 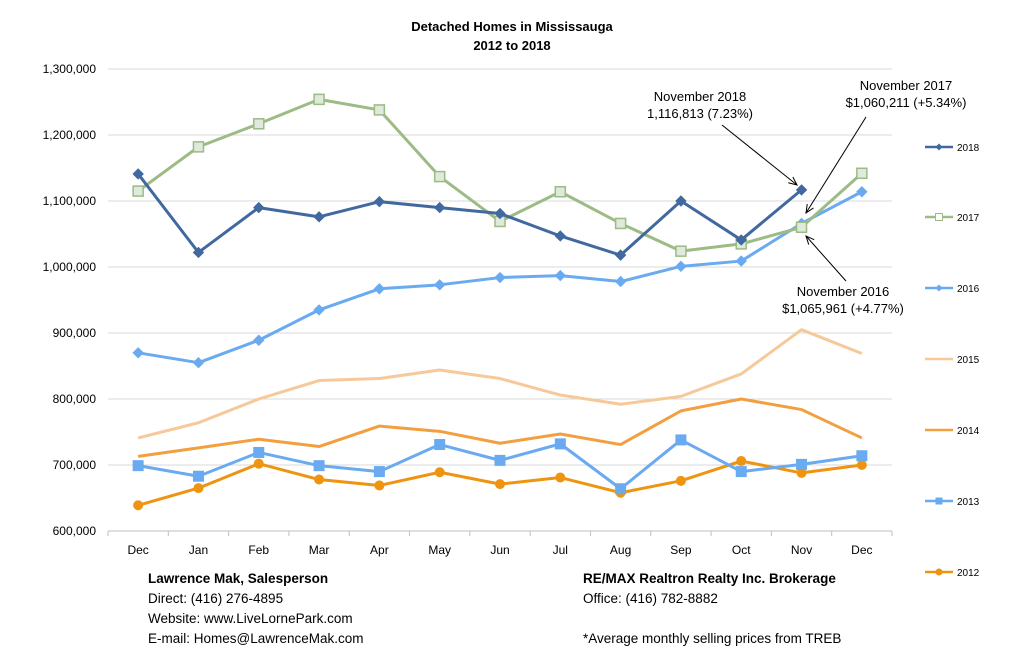 What do you see at coordinates (700, 113) in the screenshot?
I see `annotation-nov-2018-line2: 1,116,813 (7.23%)` at bounding box center [700, 113].